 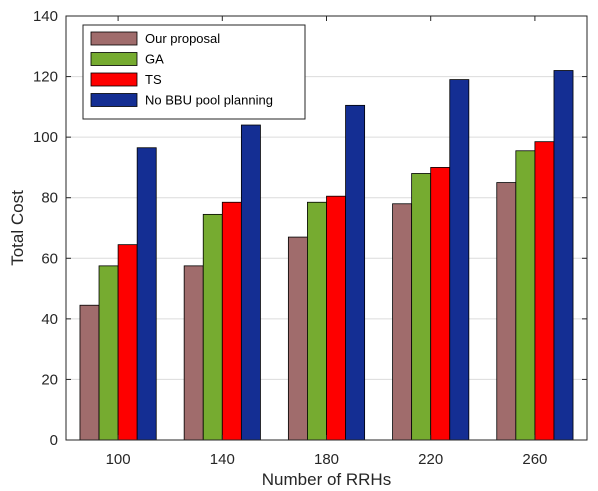 I want to click on legend: Our proposal GA TS No BBU pool planning, so click(x=194, y=72).